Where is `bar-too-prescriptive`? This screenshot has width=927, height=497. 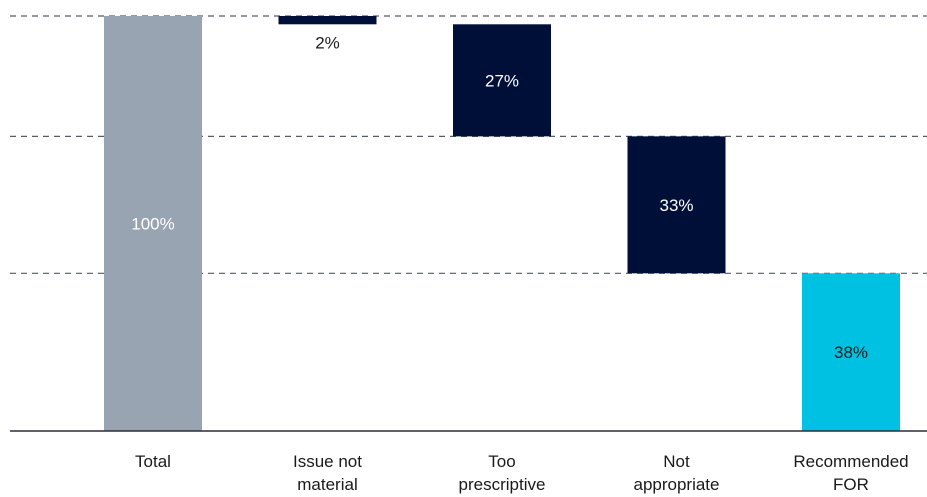
bar-too-prescriptive is located at coordinates (502, 80).